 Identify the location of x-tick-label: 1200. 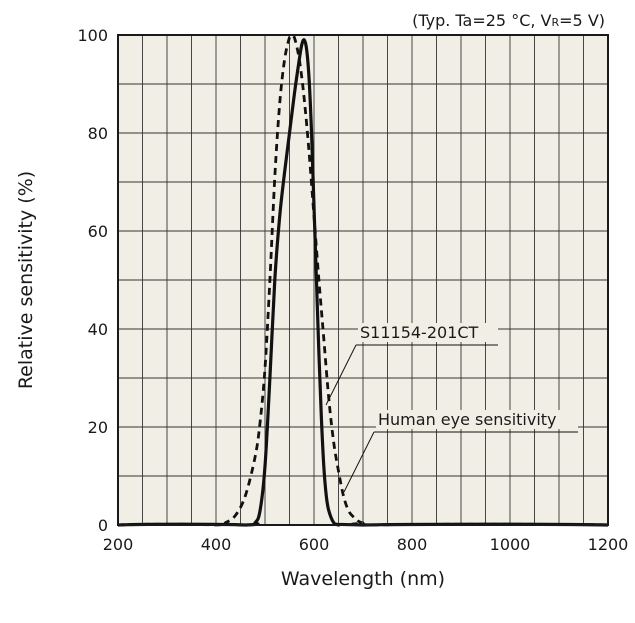
(608, 544).